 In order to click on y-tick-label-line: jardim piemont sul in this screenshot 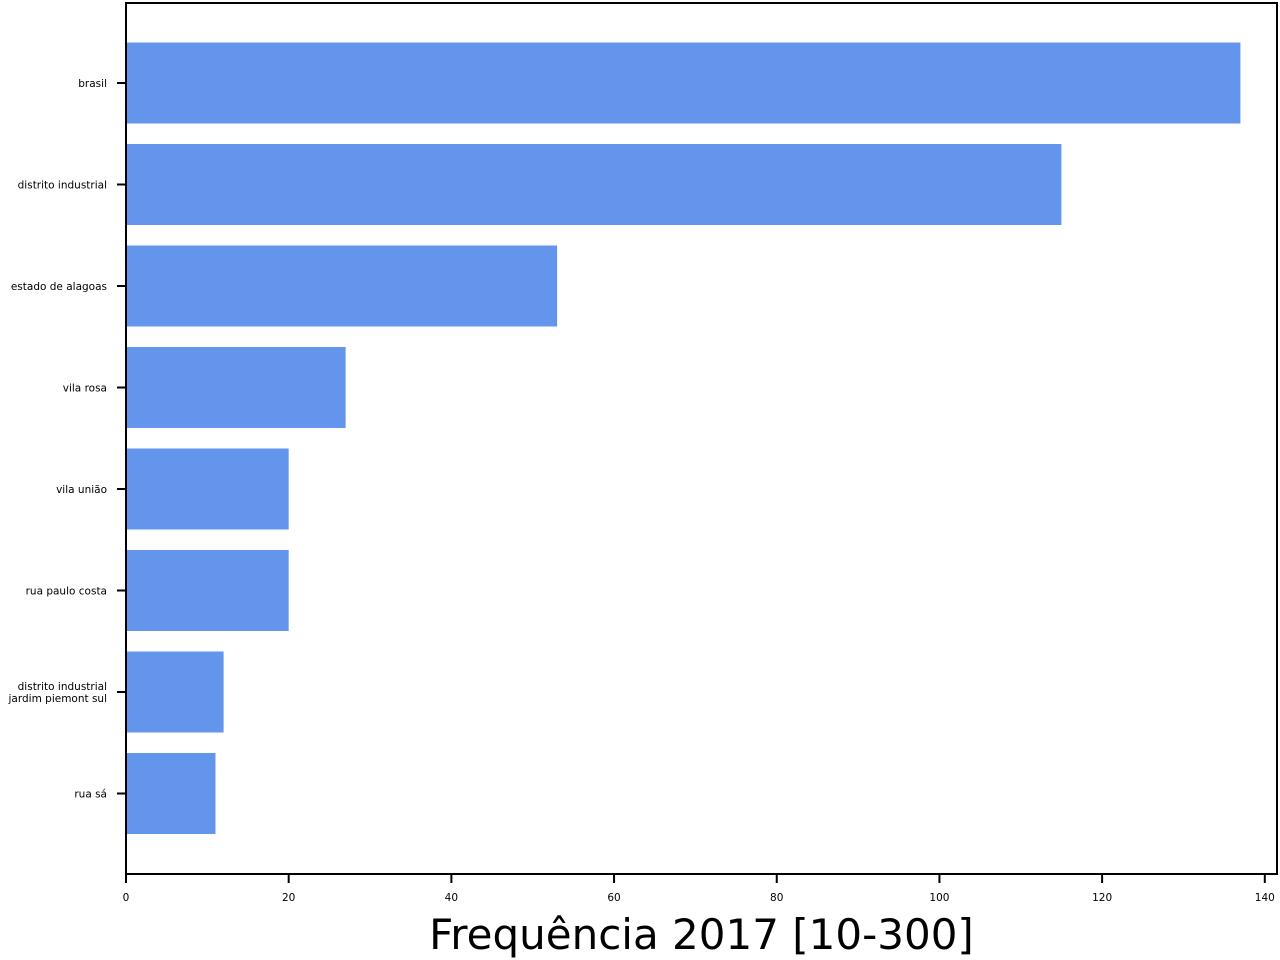, I will do `click(57, 699)`.